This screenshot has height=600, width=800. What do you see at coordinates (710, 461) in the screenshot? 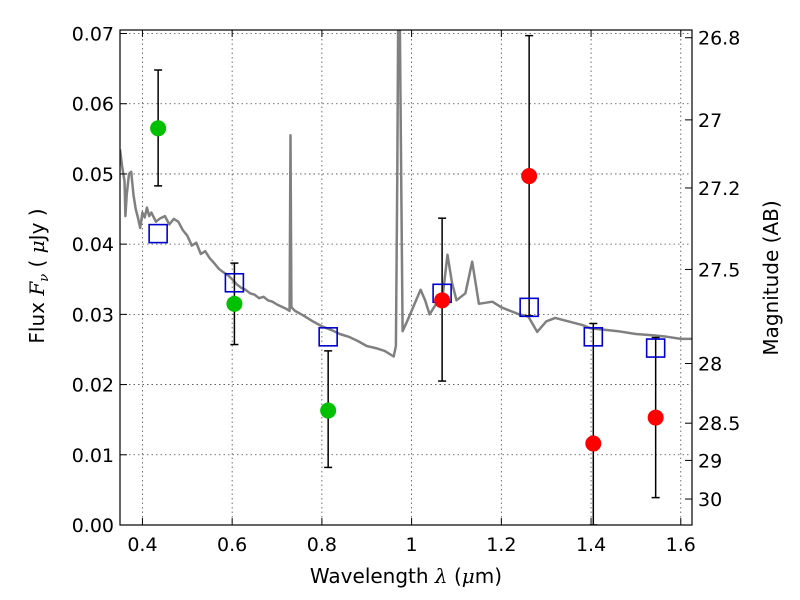
I see `right-axis-tick-label: 29` at bounding box center [710, 461].